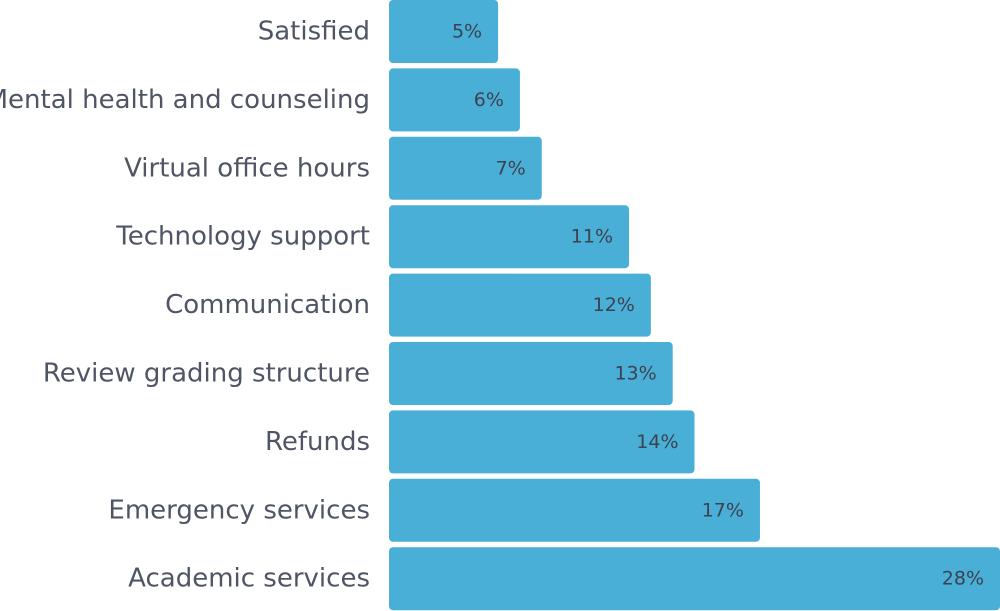 The image size is (1000, 611). What do you see at coordinates (963, 579) in the screenshot?
I see `bar-value-label: 28%` at bounding box center [963, 579].